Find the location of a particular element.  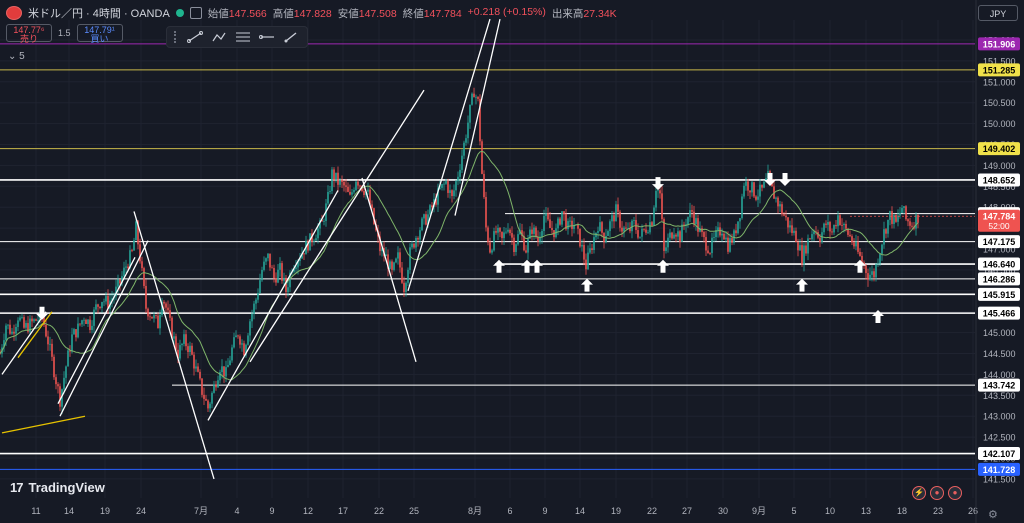

us-flag-icon: ● is located at coordinates (937, 493).